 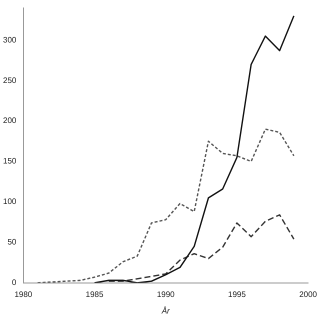 I want to click on x-tick-label: 1985, so click(x=95, y=294).